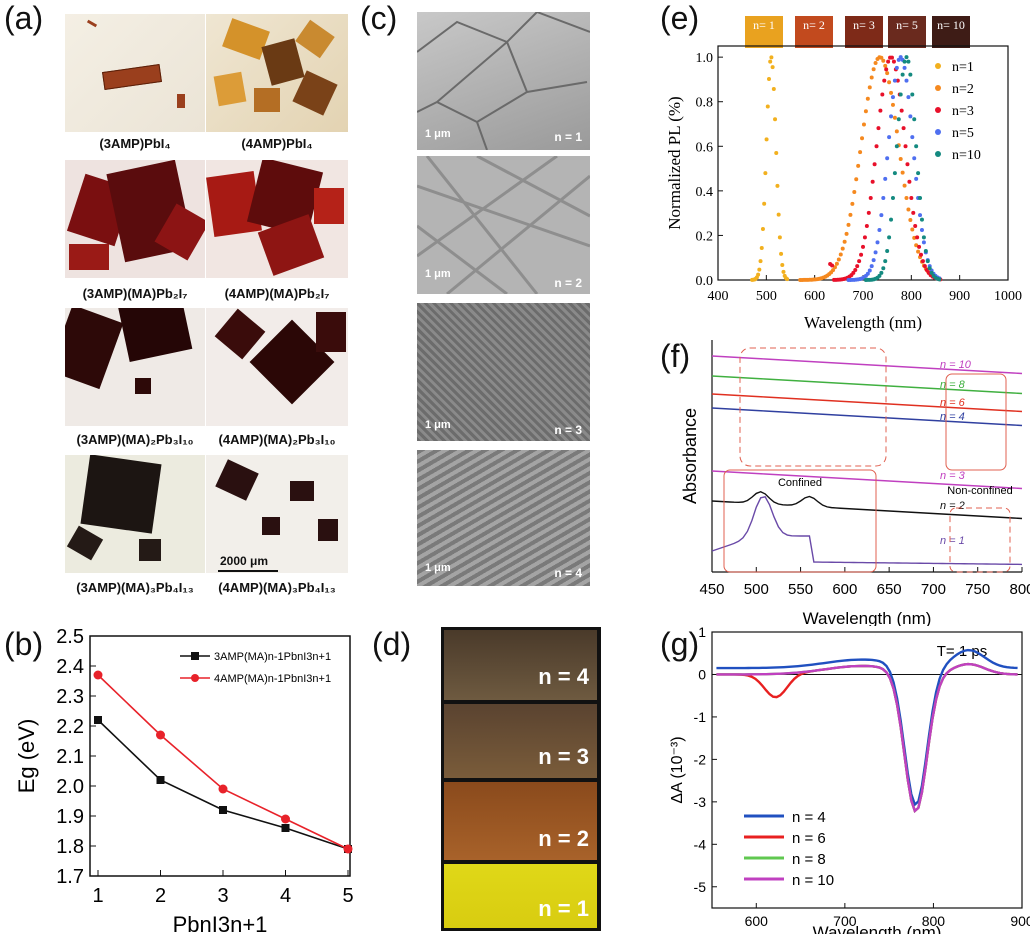 This screenshot has width=1030, height=934. I want to click on x-tick-label: 750, so click(977, 589).